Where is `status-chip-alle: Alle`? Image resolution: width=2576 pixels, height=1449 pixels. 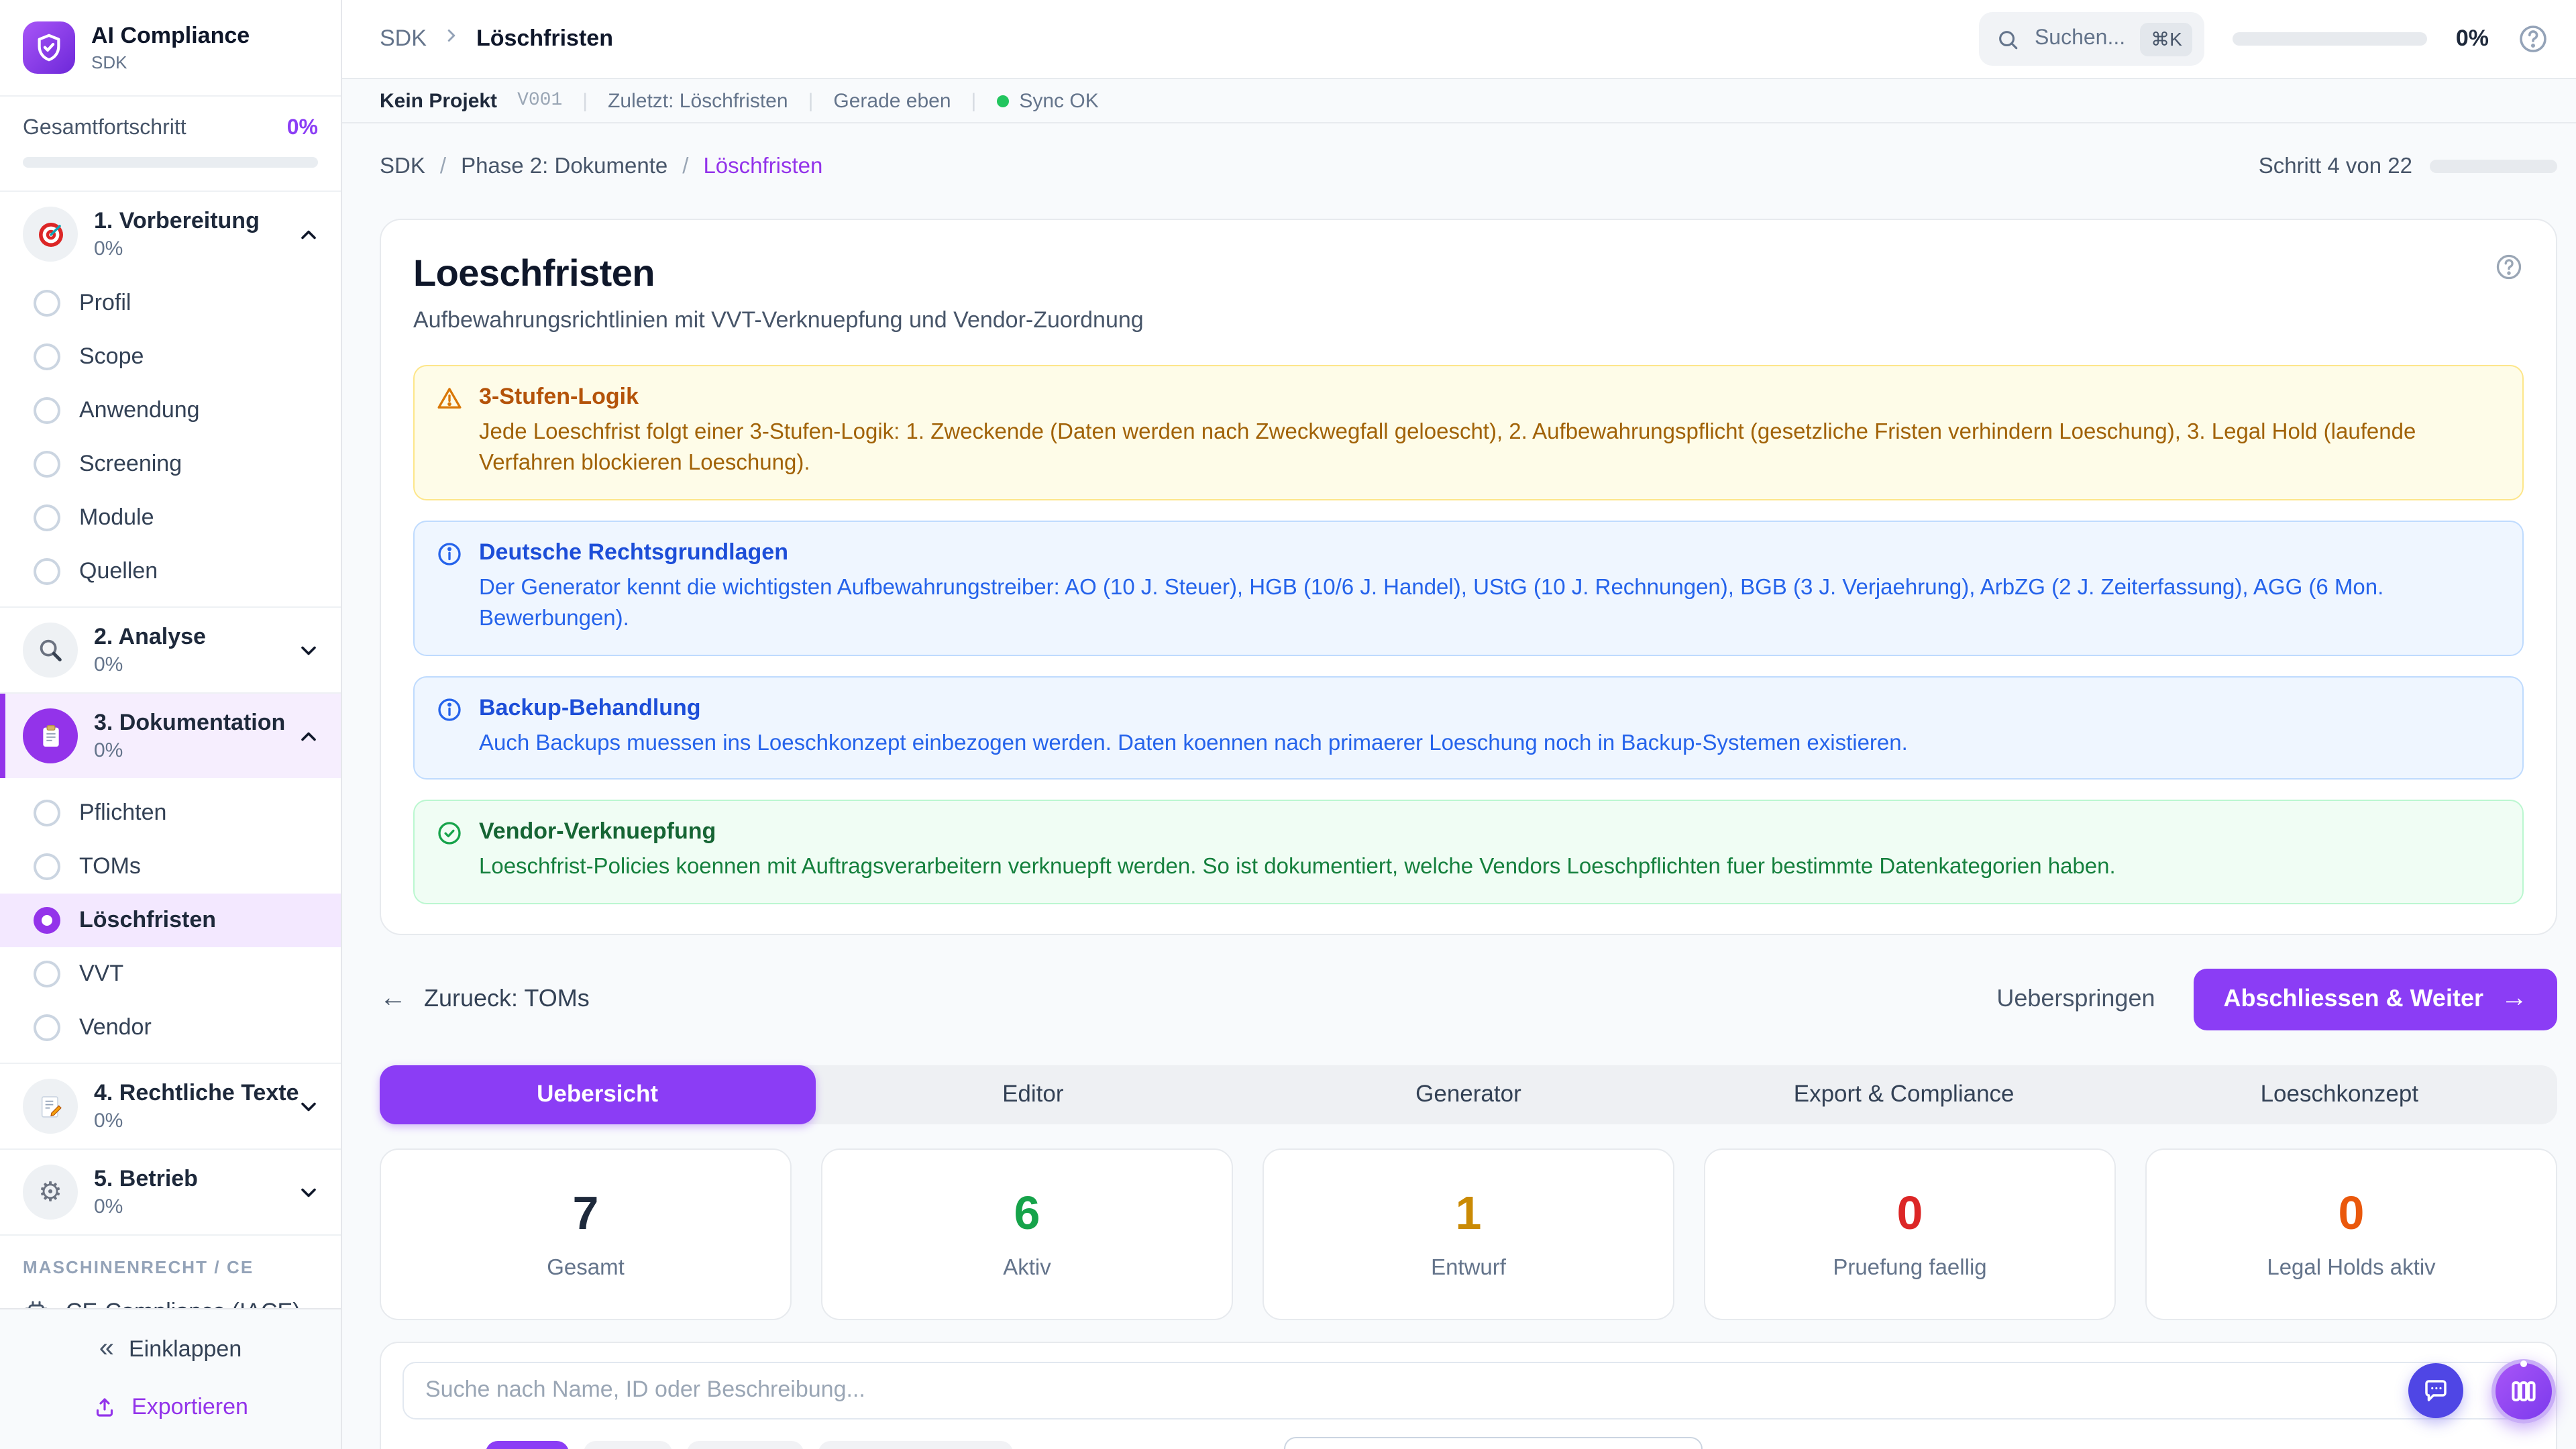
status-chip-alle: Alle is located at coordinates (527, 1445).